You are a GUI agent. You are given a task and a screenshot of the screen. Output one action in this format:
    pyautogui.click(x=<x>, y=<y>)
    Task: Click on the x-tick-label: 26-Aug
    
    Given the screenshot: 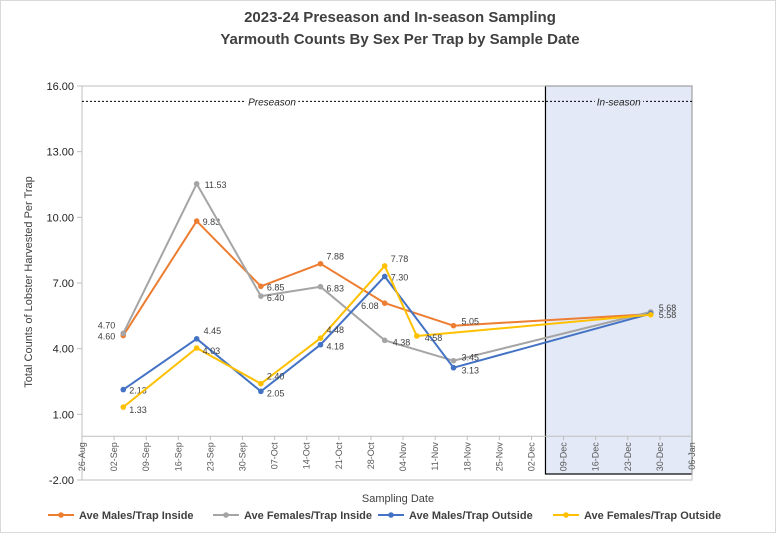 What is the action you would take?
    pyautogui.click(x=82, y=456)
    